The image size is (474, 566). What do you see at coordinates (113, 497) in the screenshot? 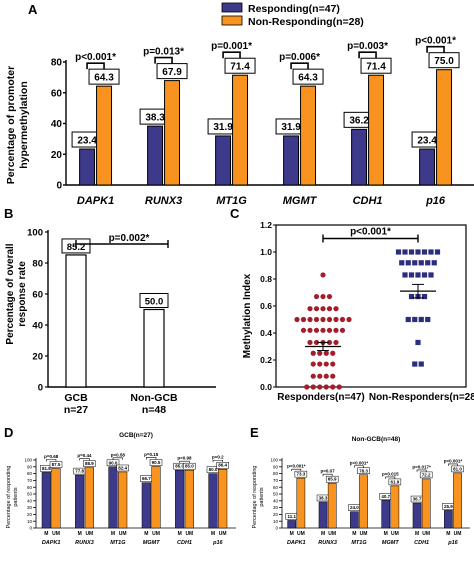
I see `panel-d-bar-mt1g-m` at bounding box center [113, 497].